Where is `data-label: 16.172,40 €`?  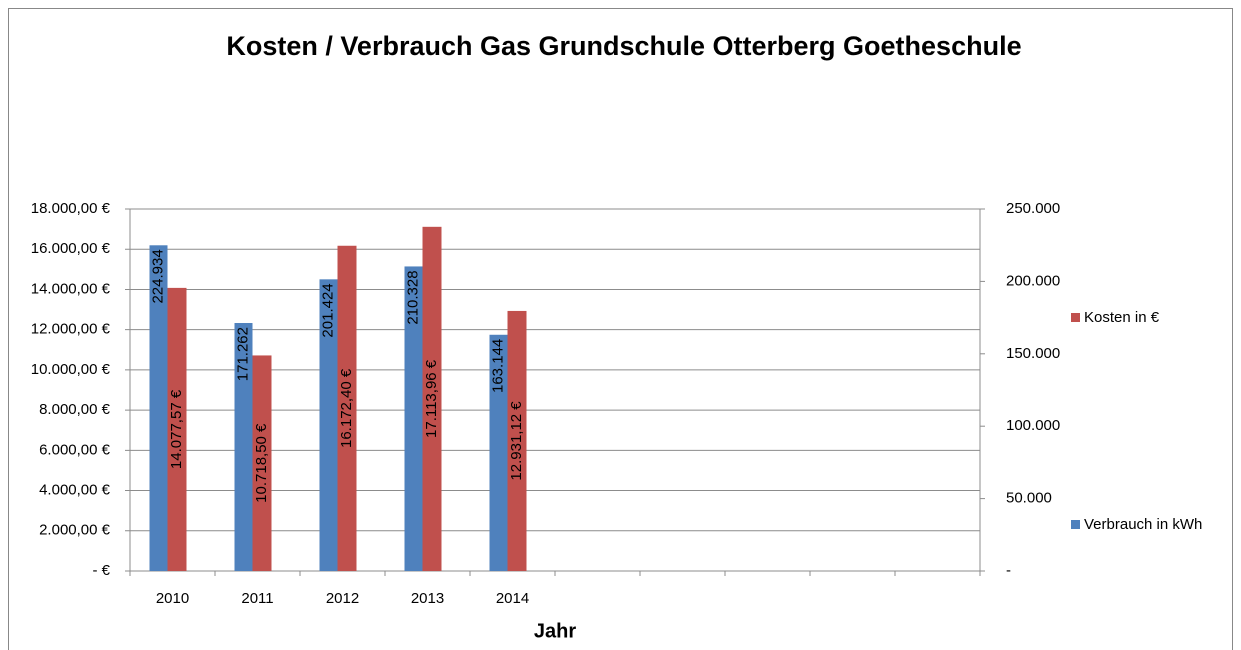
data-label: 16.172,40 € is located at coordinates (346, 408).